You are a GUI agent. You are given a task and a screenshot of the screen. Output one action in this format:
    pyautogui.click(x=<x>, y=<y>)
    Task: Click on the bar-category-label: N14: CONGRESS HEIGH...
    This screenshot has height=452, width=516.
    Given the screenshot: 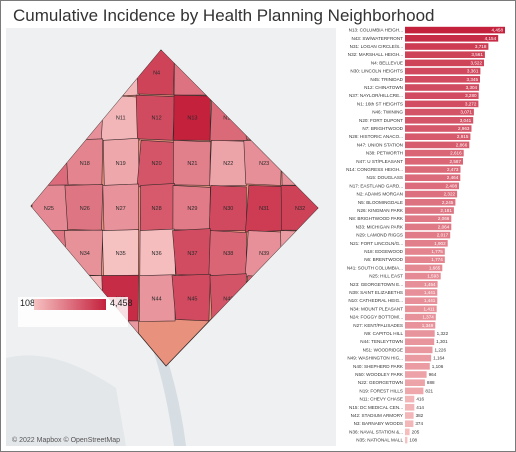 What is the action you would take?
    pyautogui.click(x=374, y=169)
    